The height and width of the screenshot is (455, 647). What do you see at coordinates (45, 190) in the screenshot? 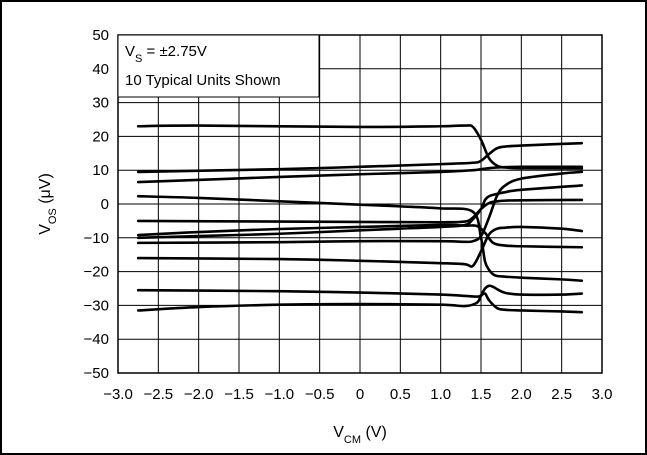
I see `y-axis-label-unit: (μV)` at bounding box center [45, 190].